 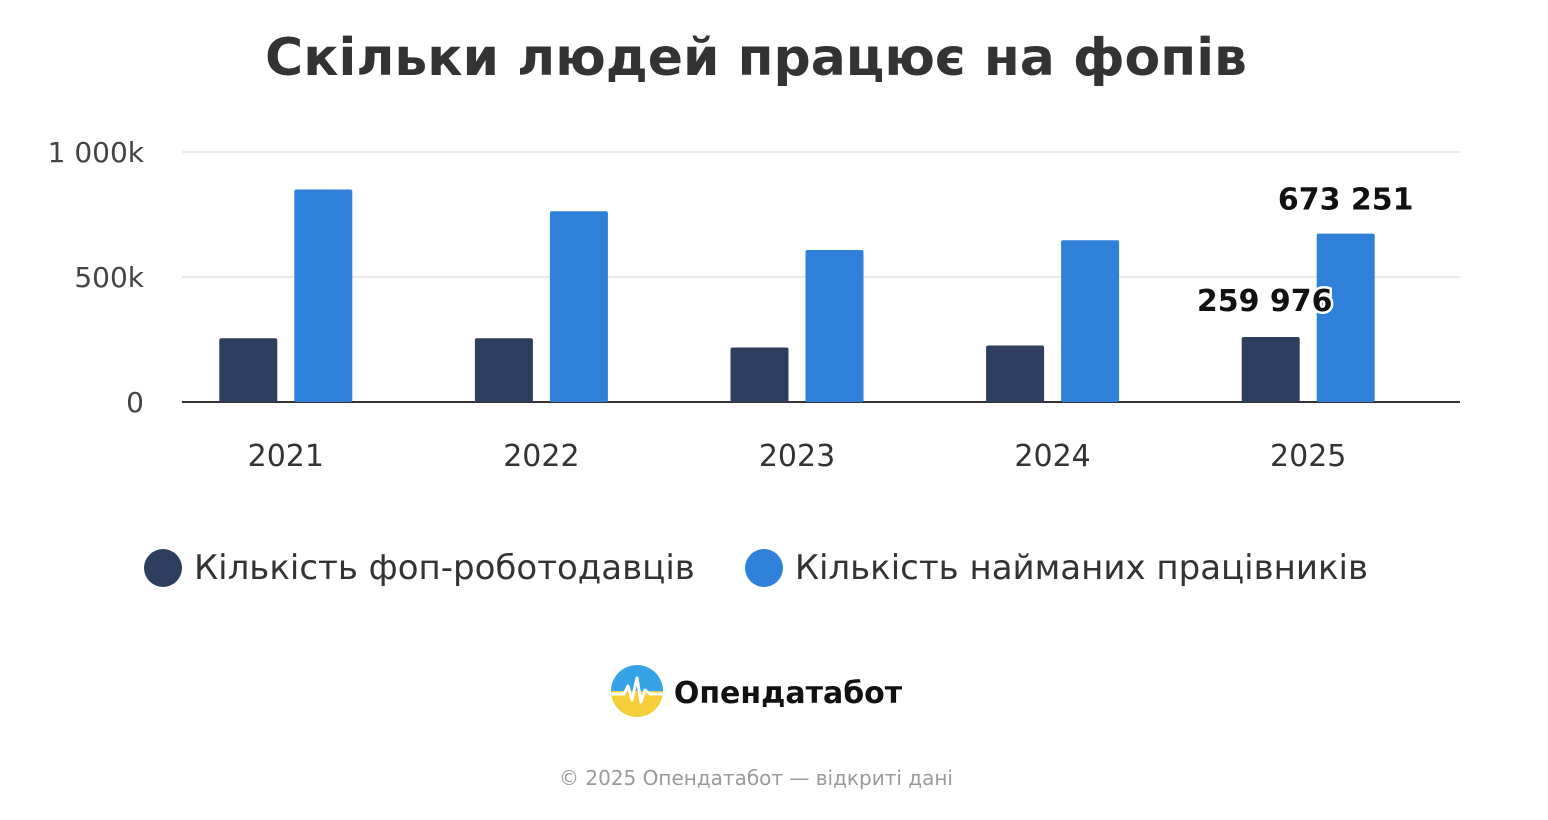 I want to click on footer-copyright: © 2025 Опендатабот — відкриті дані, so click(x=756, y=778).